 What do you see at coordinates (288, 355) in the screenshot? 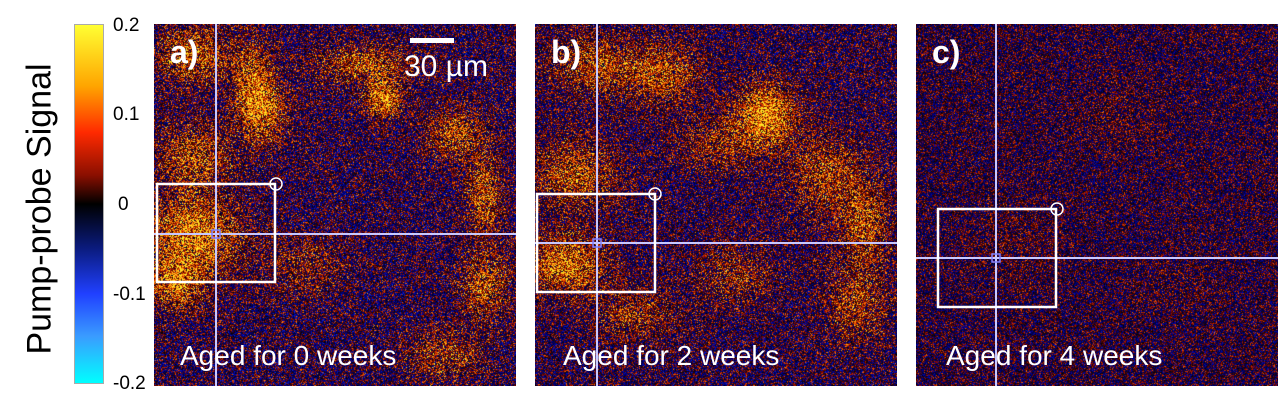
I see `panel-caption: Aged for 0 weeks` at bounding box center [288, 355].